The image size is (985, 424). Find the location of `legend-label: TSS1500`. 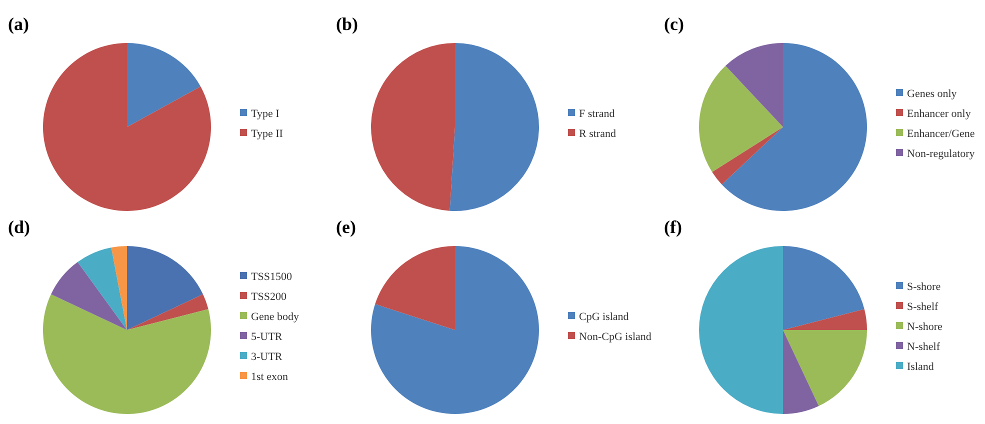

legend-label: TSS1500 is located at coordinates (271, 277).